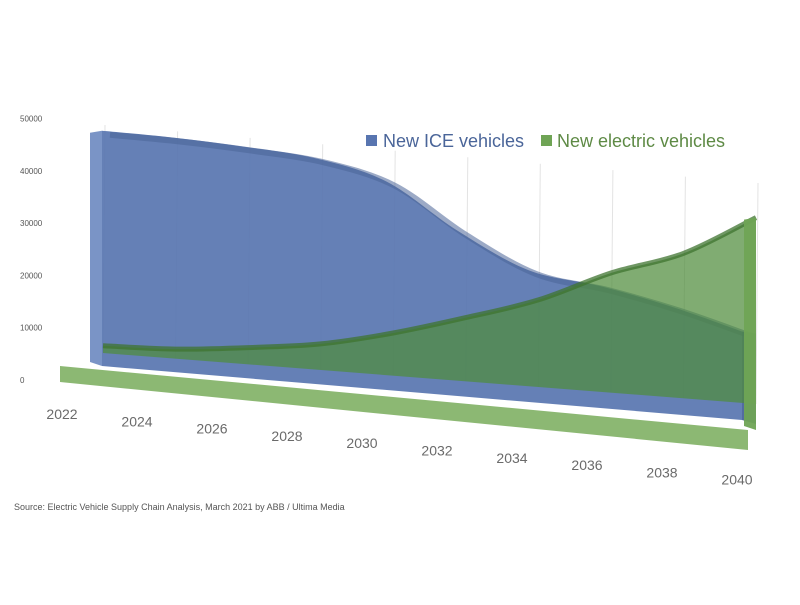 This screenshot has height=605, width=800. I want to click on ice-left-face, so click(96, 248).